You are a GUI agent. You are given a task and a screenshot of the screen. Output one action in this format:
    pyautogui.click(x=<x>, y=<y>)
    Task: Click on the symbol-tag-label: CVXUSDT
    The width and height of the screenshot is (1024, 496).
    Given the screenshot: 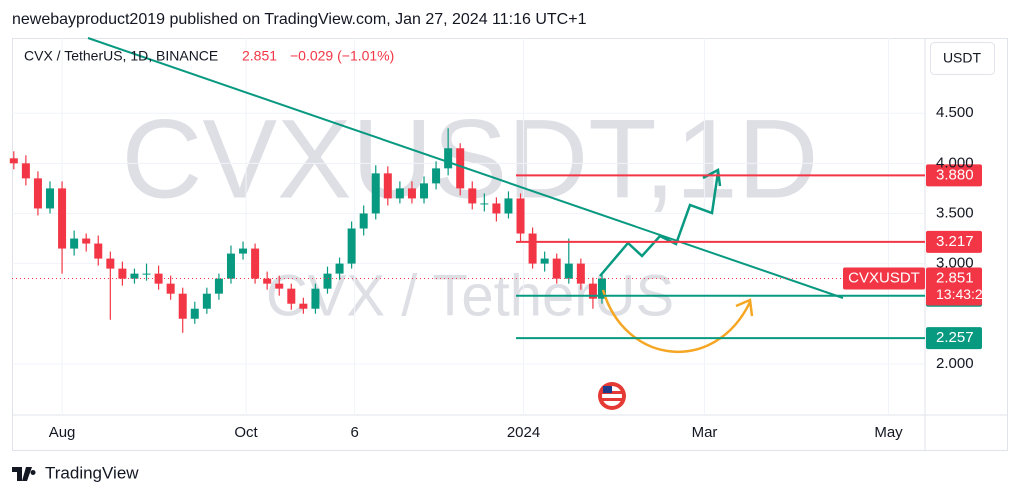 What is the action you would take?
    pyautogui.click(x=884, y=278)
    